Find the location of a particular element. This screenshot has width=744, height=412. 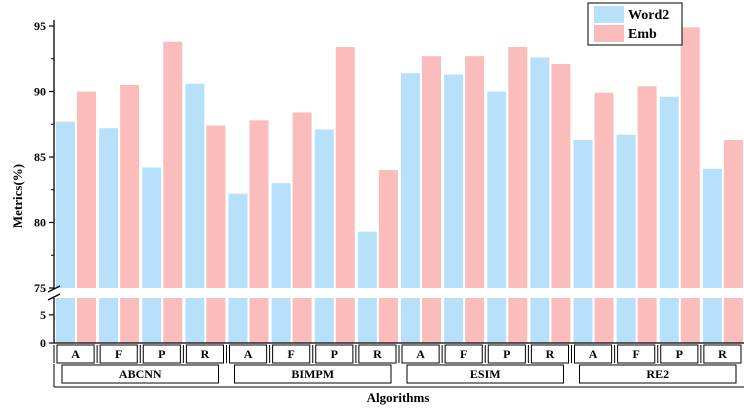

bar-word2-10-base is located at coordinates (497, 320).